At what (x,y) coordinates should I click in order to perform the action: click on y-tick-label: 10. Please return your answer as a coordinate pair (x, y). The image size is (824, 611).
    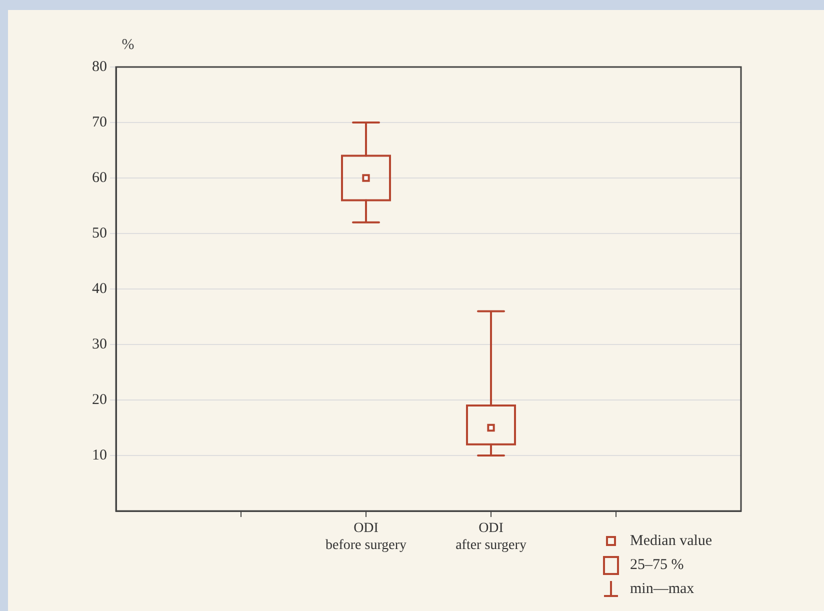
    Looking at the image, I should click on (99, 455).